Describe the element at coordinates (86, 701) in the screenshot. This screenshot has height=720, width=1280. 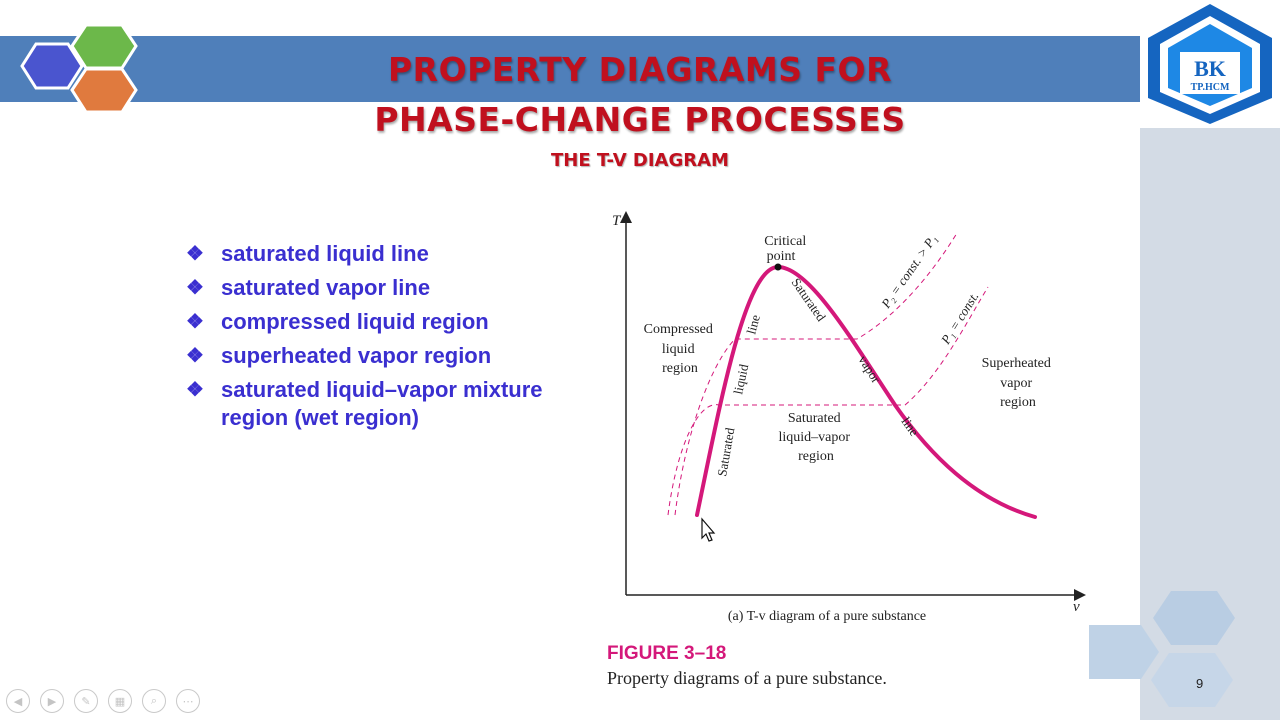
I see `pen-icon: ✎` at that location.